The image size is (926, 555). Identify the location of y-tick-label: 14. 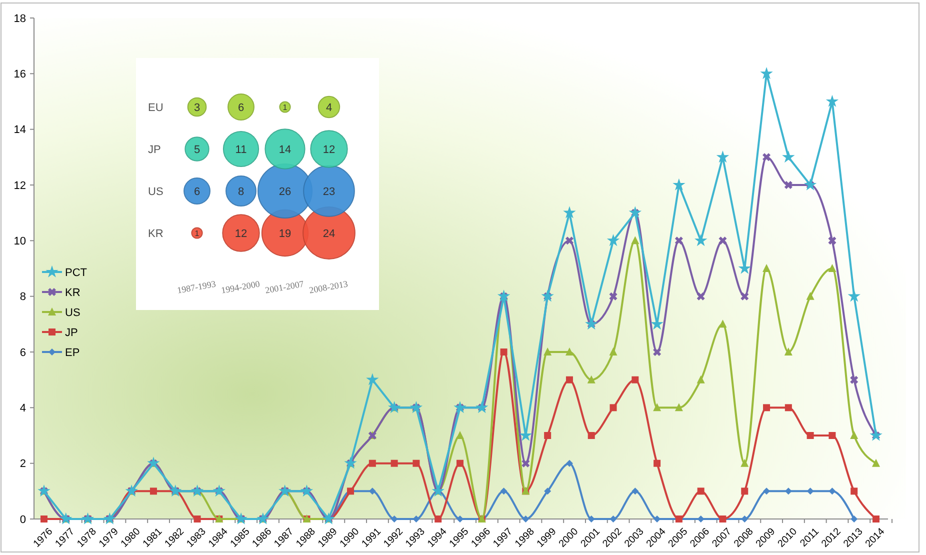
(20, 130).